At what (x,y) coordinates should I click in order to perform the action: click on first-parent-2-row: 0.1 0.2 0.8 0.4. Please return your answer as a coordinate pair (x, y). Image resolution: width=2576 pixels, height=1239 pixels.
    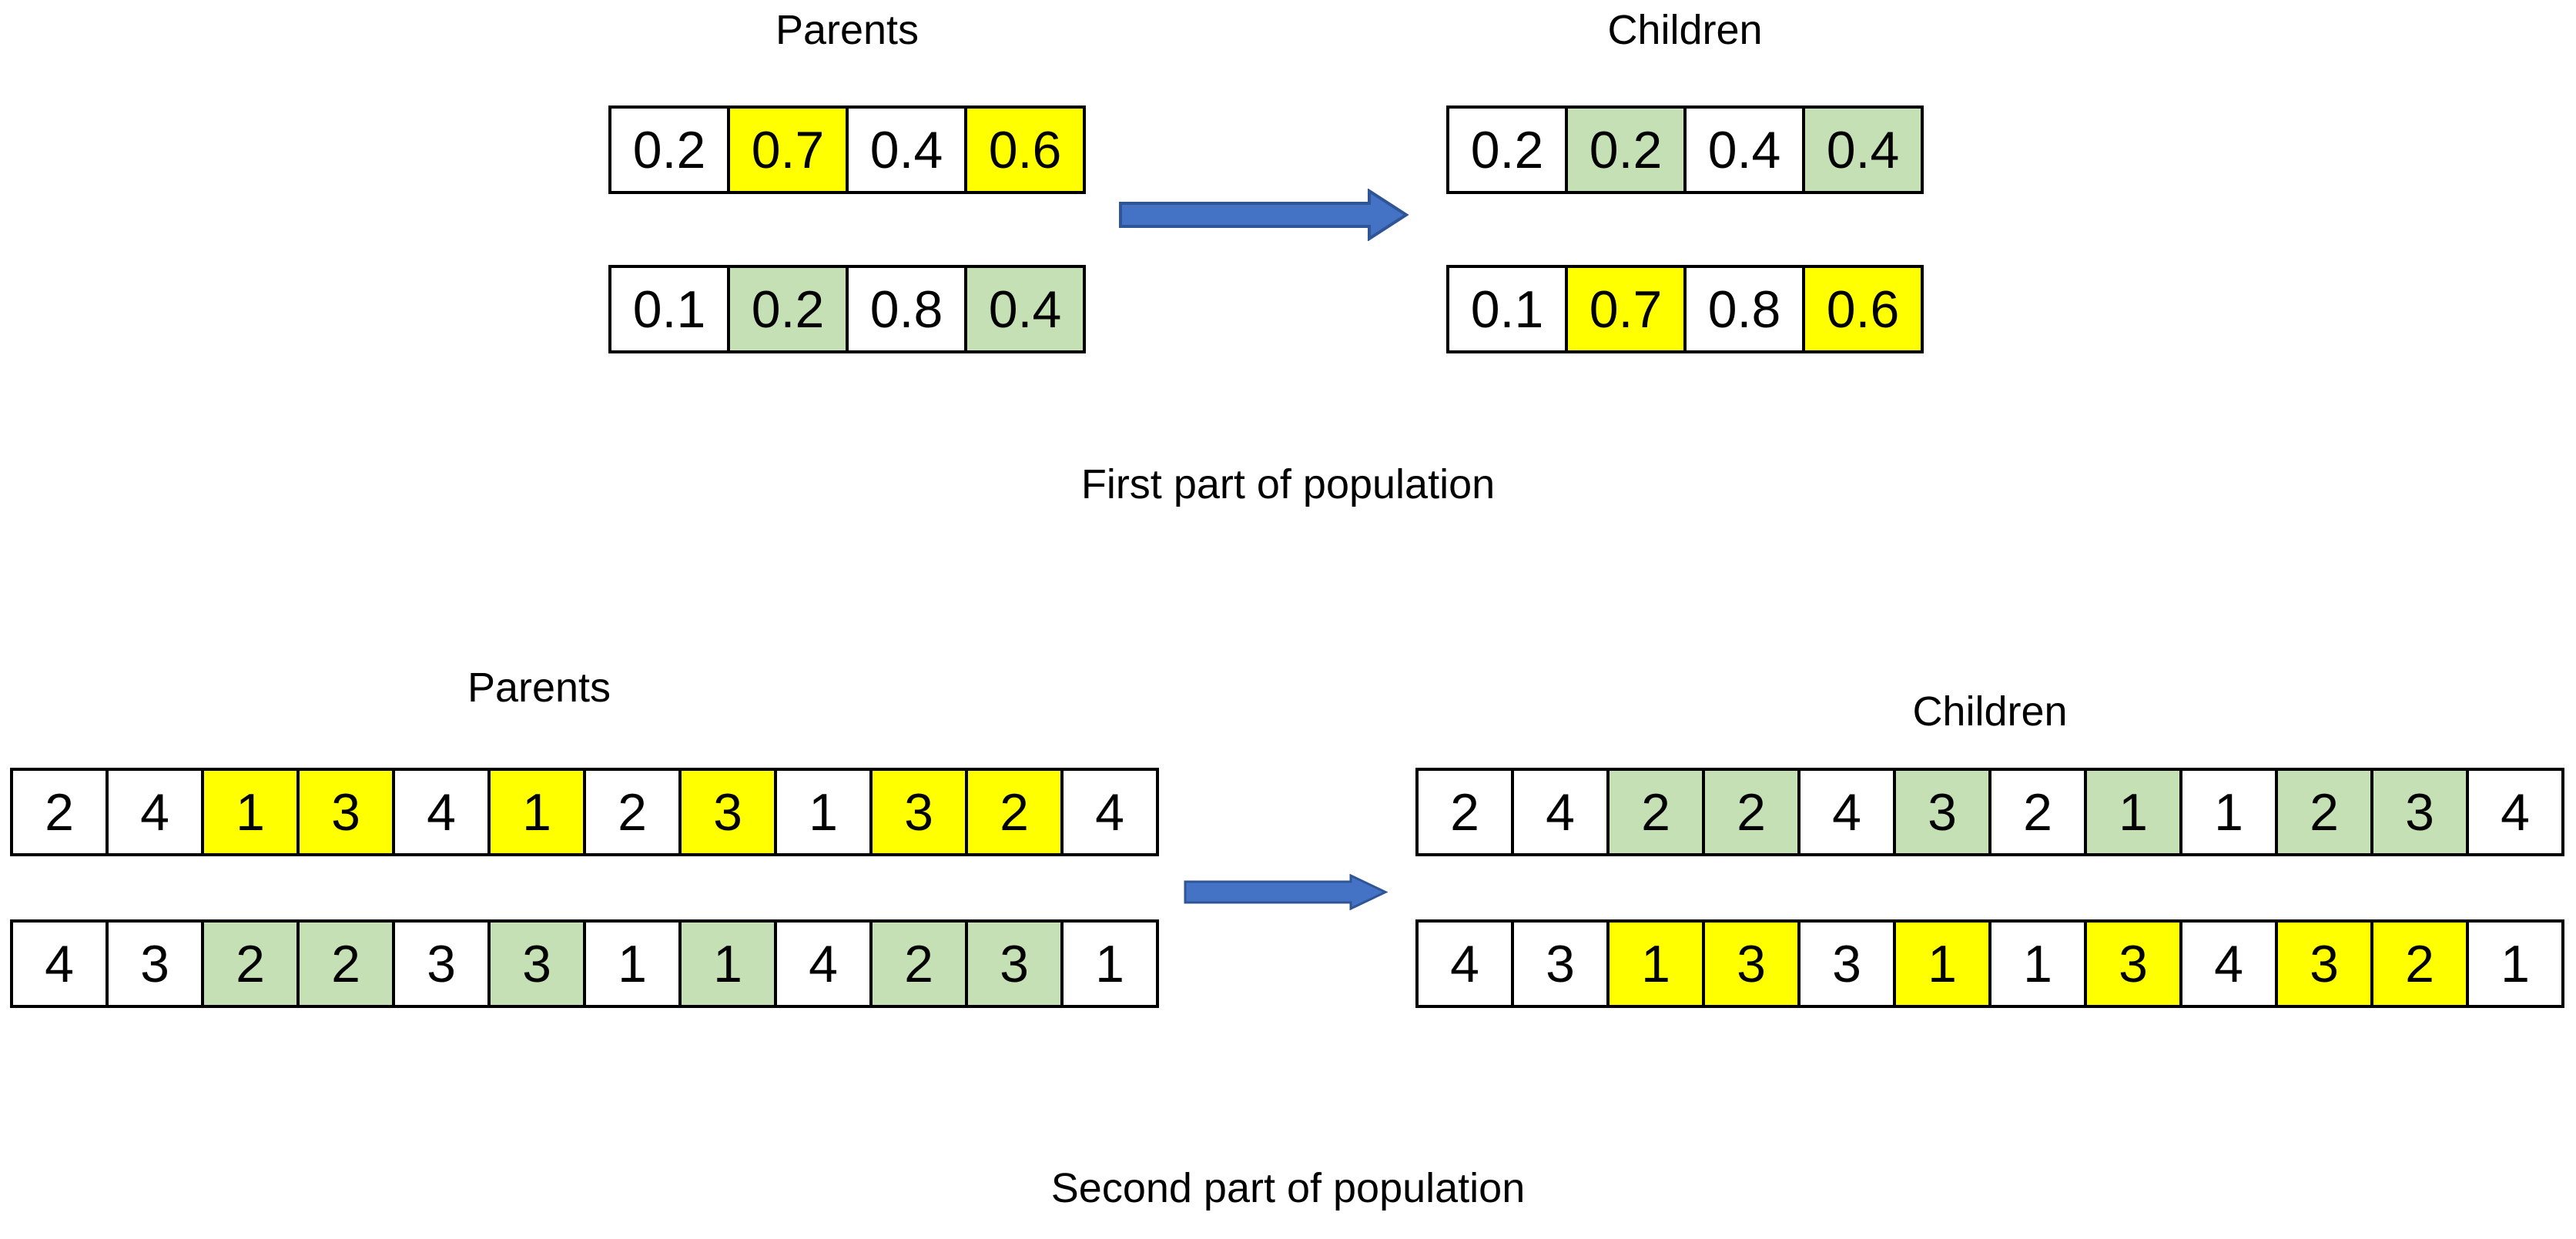
    Looking at the image, I should click on (847, 309).